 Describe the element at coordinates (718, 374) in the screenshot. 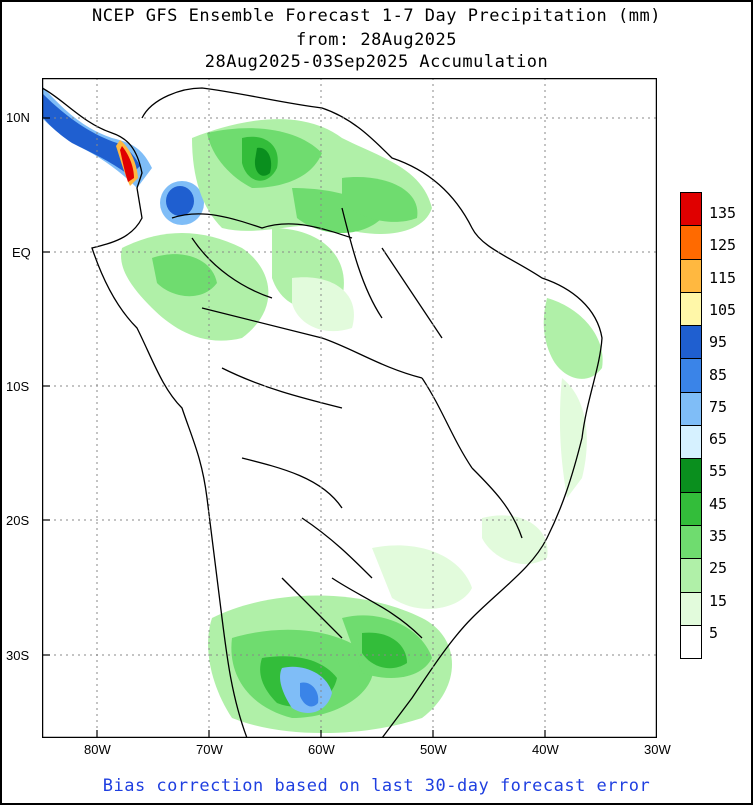

I see `colorbar-label: 85` at that location.